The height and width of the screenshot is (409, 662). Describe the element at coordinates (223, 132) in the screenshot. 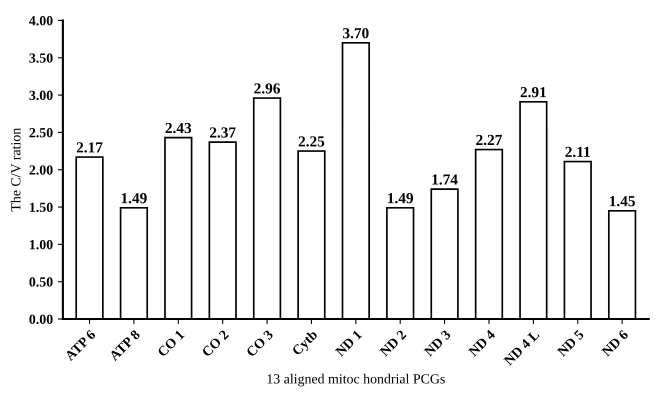

I see `data-label: 2.37` at that location.